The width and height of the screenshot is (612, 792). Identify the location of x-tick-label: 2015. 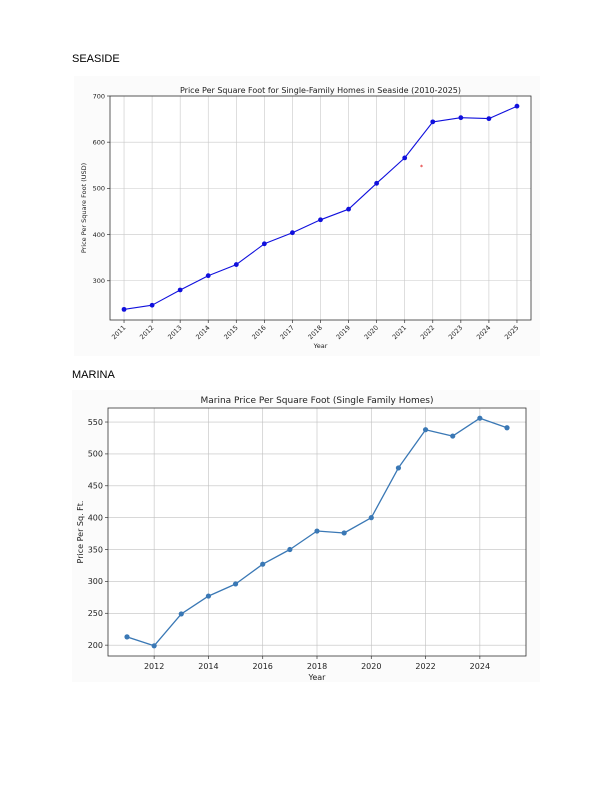
(230, 332).